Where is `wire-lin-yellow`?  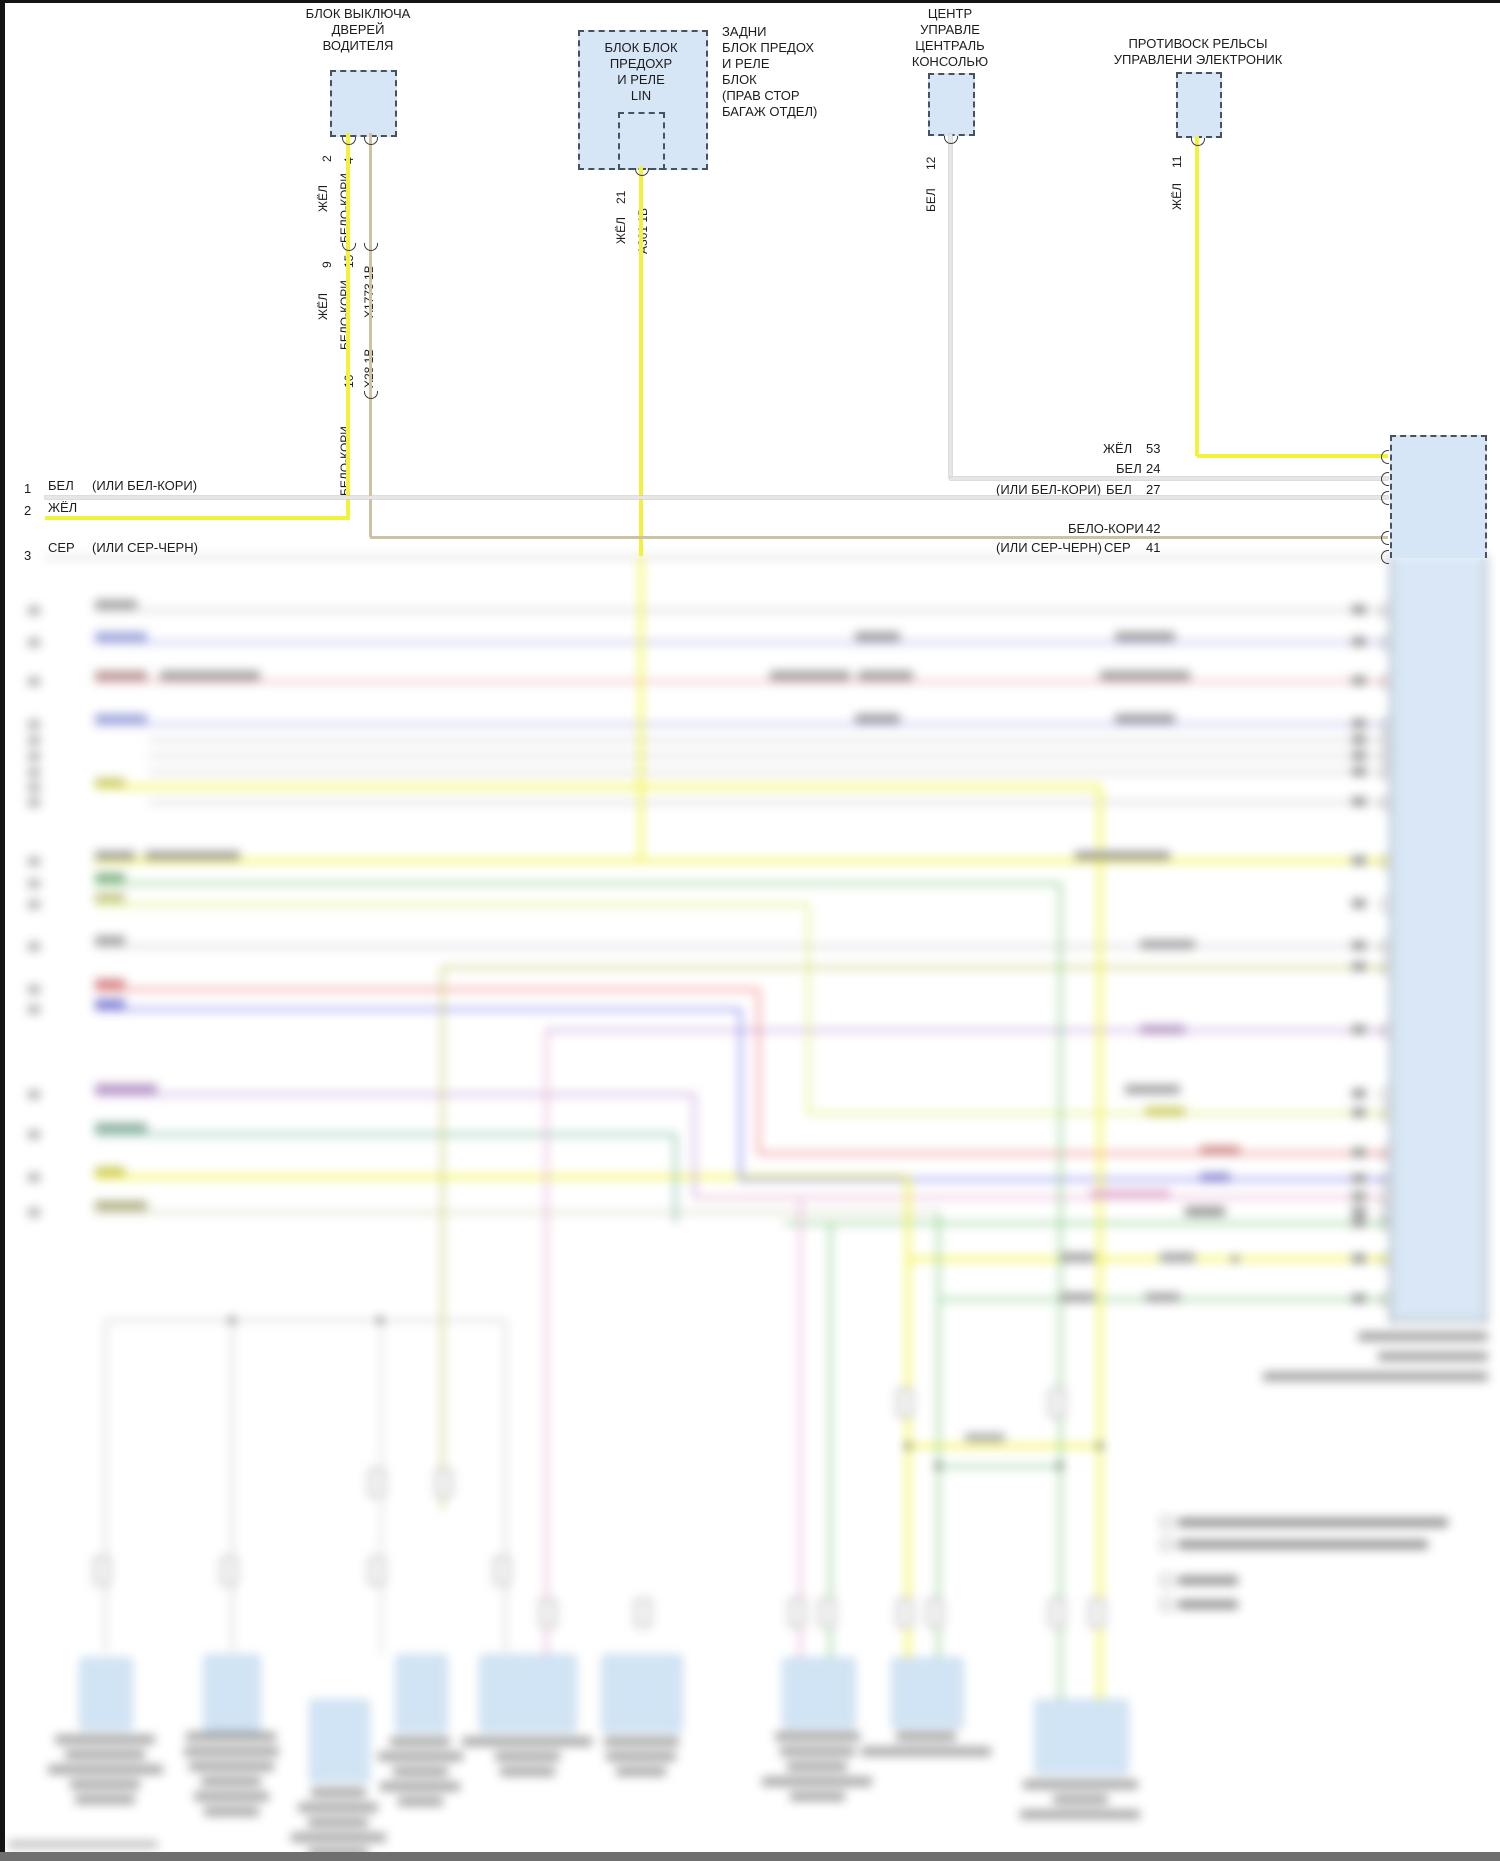 wire-lin-yellow is located at coordinates (641, 361).